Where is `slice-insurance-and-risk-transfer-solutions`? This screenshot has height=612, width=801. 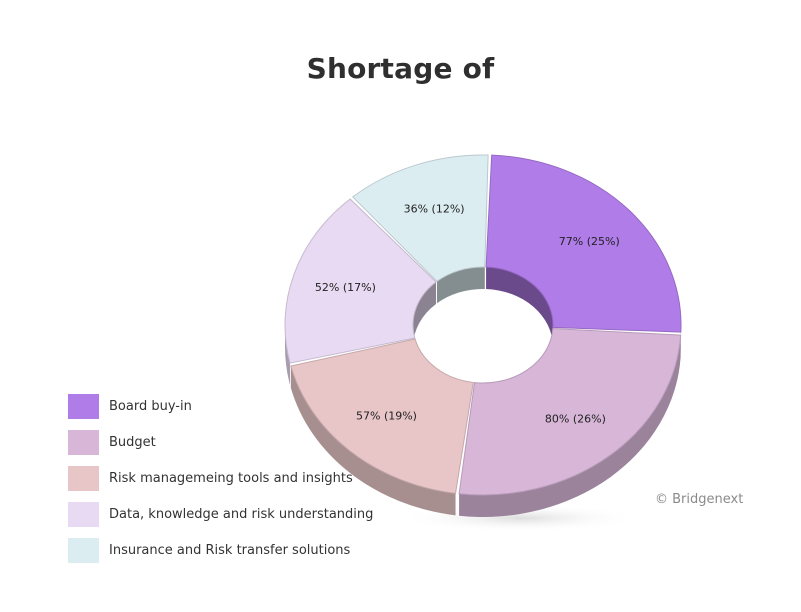
slice-insurance-and-risk-transfer-solutions is located at coordinates (420, 218).